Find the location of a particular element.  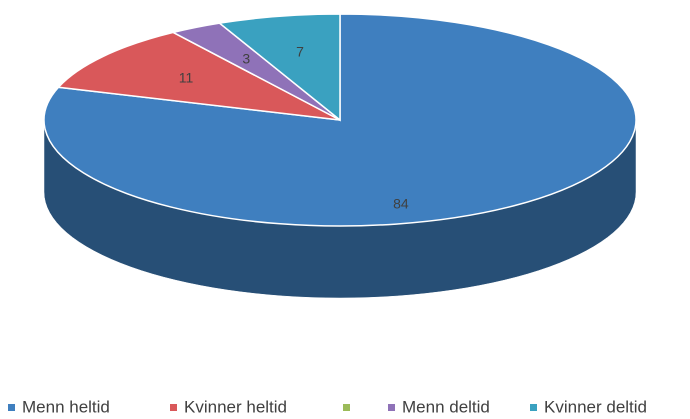

legend-label: Menn deltid is located at coordinates (446, 406).